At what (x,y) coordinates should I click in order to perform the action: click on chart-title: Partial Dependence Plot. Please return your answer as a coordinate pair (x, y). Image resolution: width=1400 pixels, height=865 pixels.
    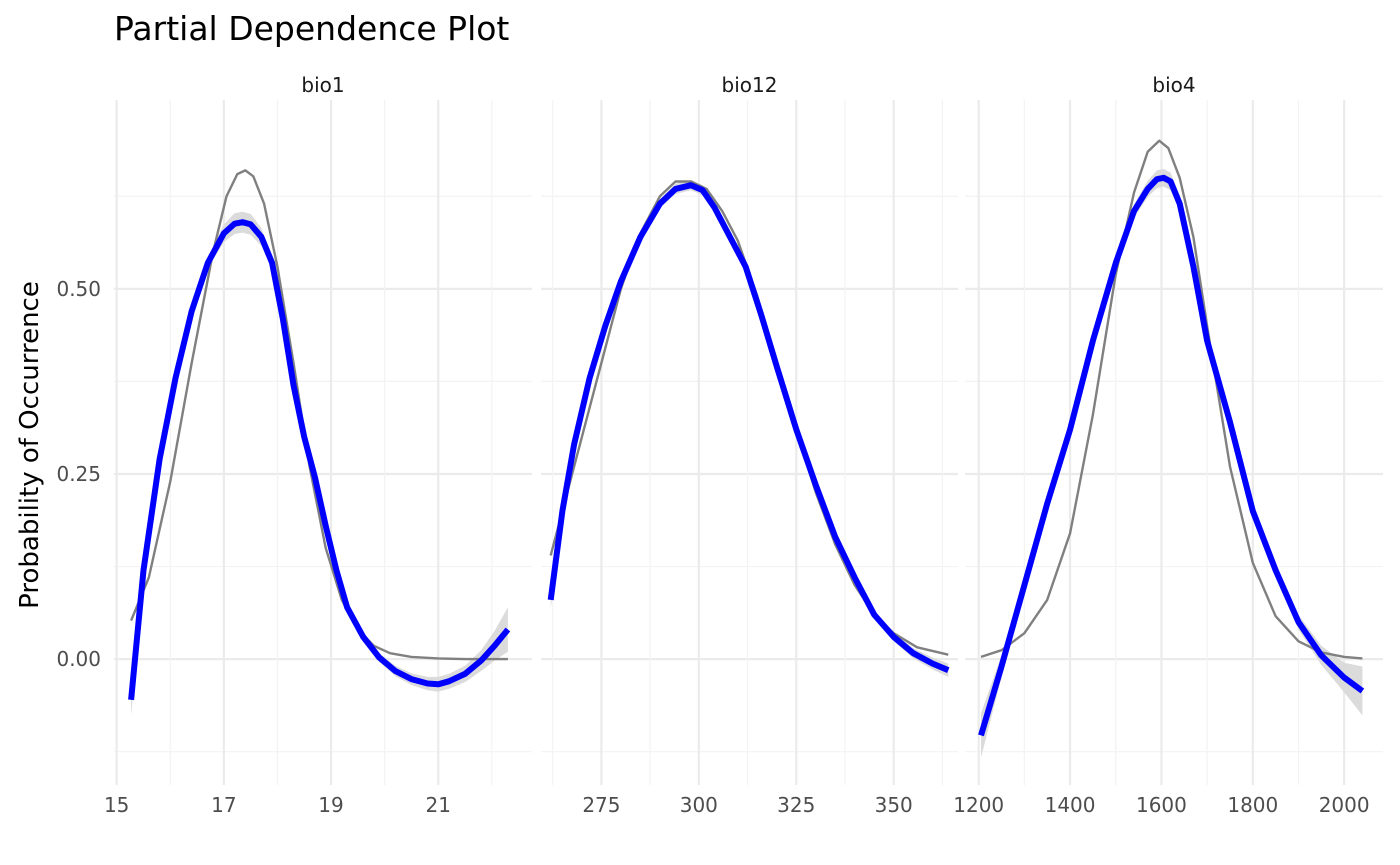
    Looking at the image, I should click on (311, 28).